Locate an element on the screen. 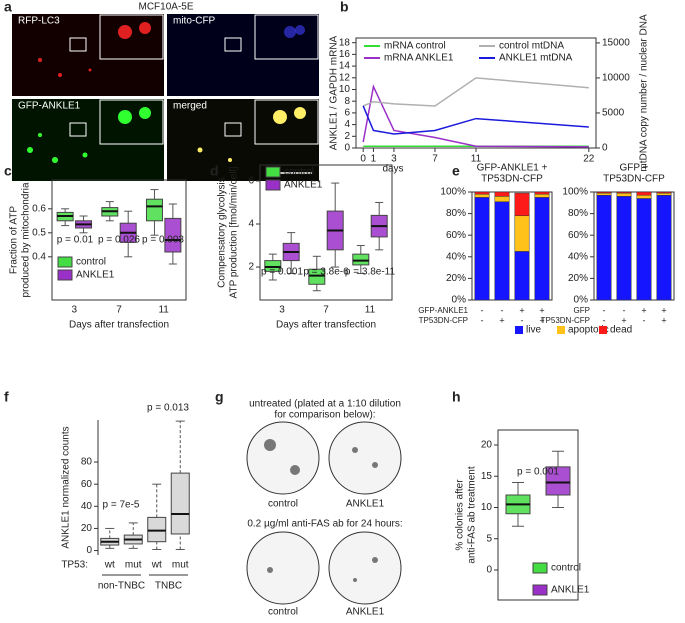  panel-g-images is located at coordinates (324, 513).